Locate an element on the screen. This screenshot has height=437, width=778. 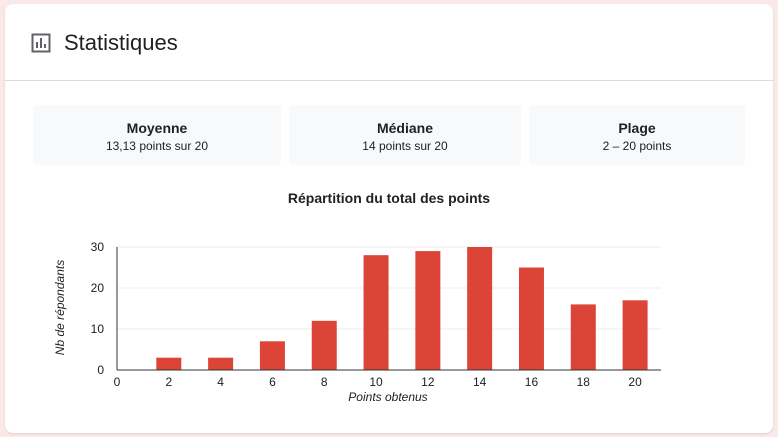
y-tick-label: 0 is located at coordinates (100, 370).